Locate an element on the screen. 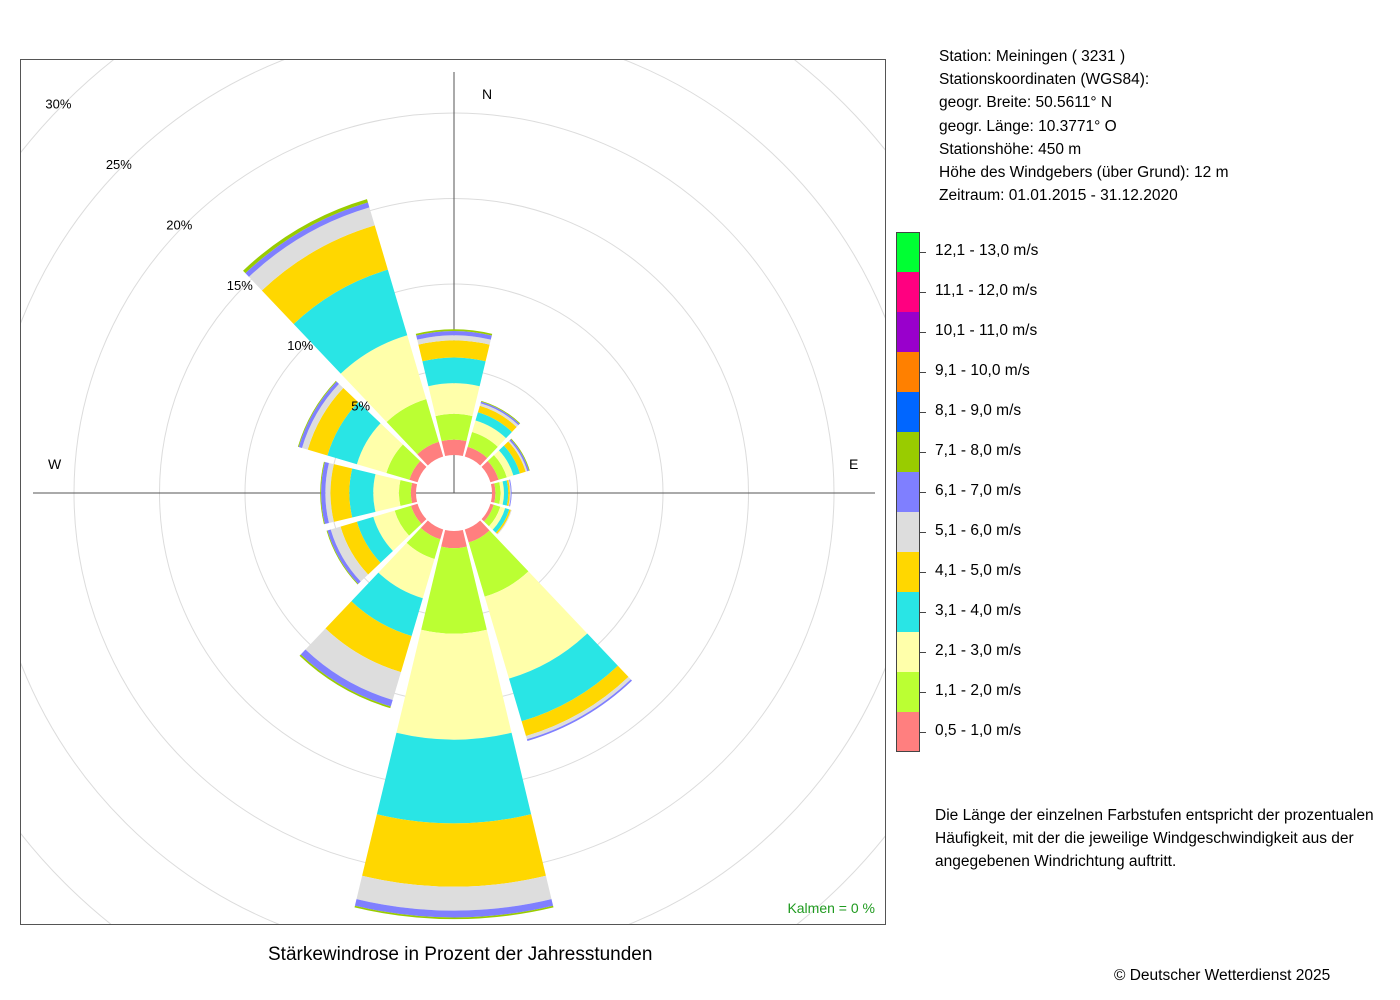 The image size is (1400, 1000). legend-label: 10,1 - 11,0 m/s is located at coordinates (986, 330).